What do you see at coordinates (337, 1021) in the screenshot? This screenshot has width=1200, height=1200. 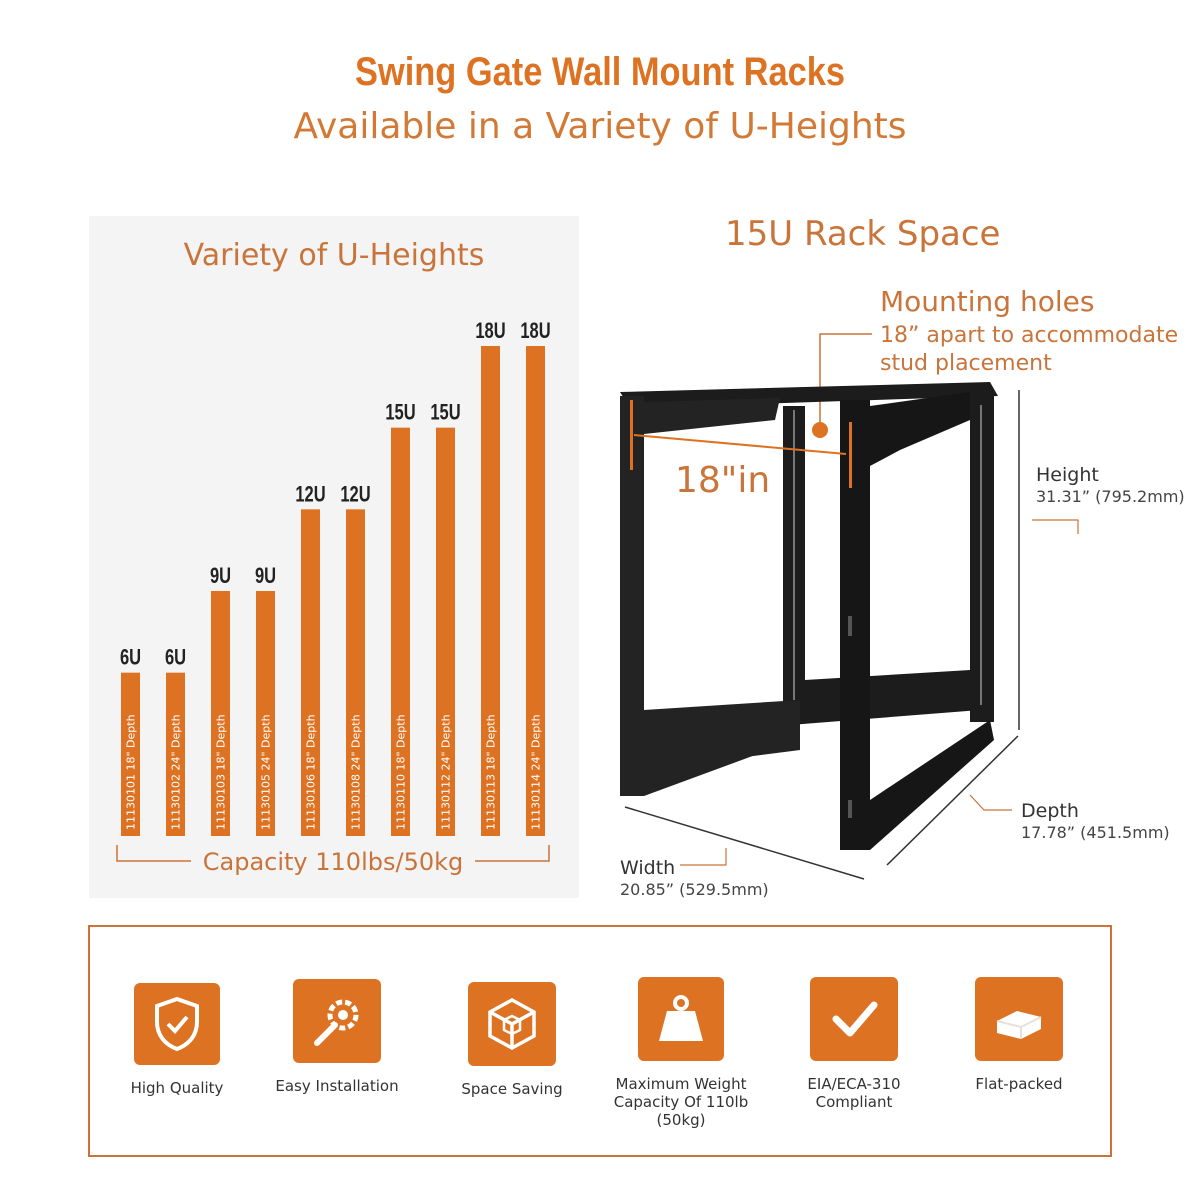 I see `gear-wrench-icon` at bounding box center [337, 1021].